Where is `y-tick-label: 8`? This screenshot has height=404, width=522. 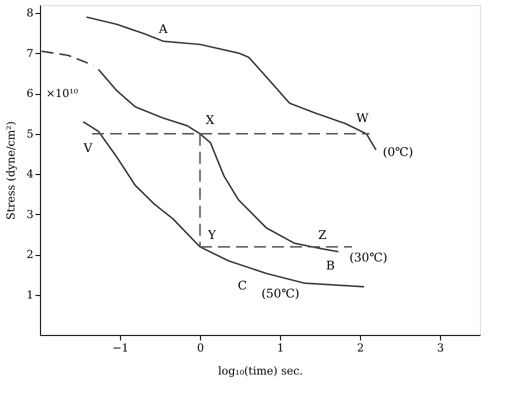
y-tick-label: 8 is located at coordinates (30, 13).